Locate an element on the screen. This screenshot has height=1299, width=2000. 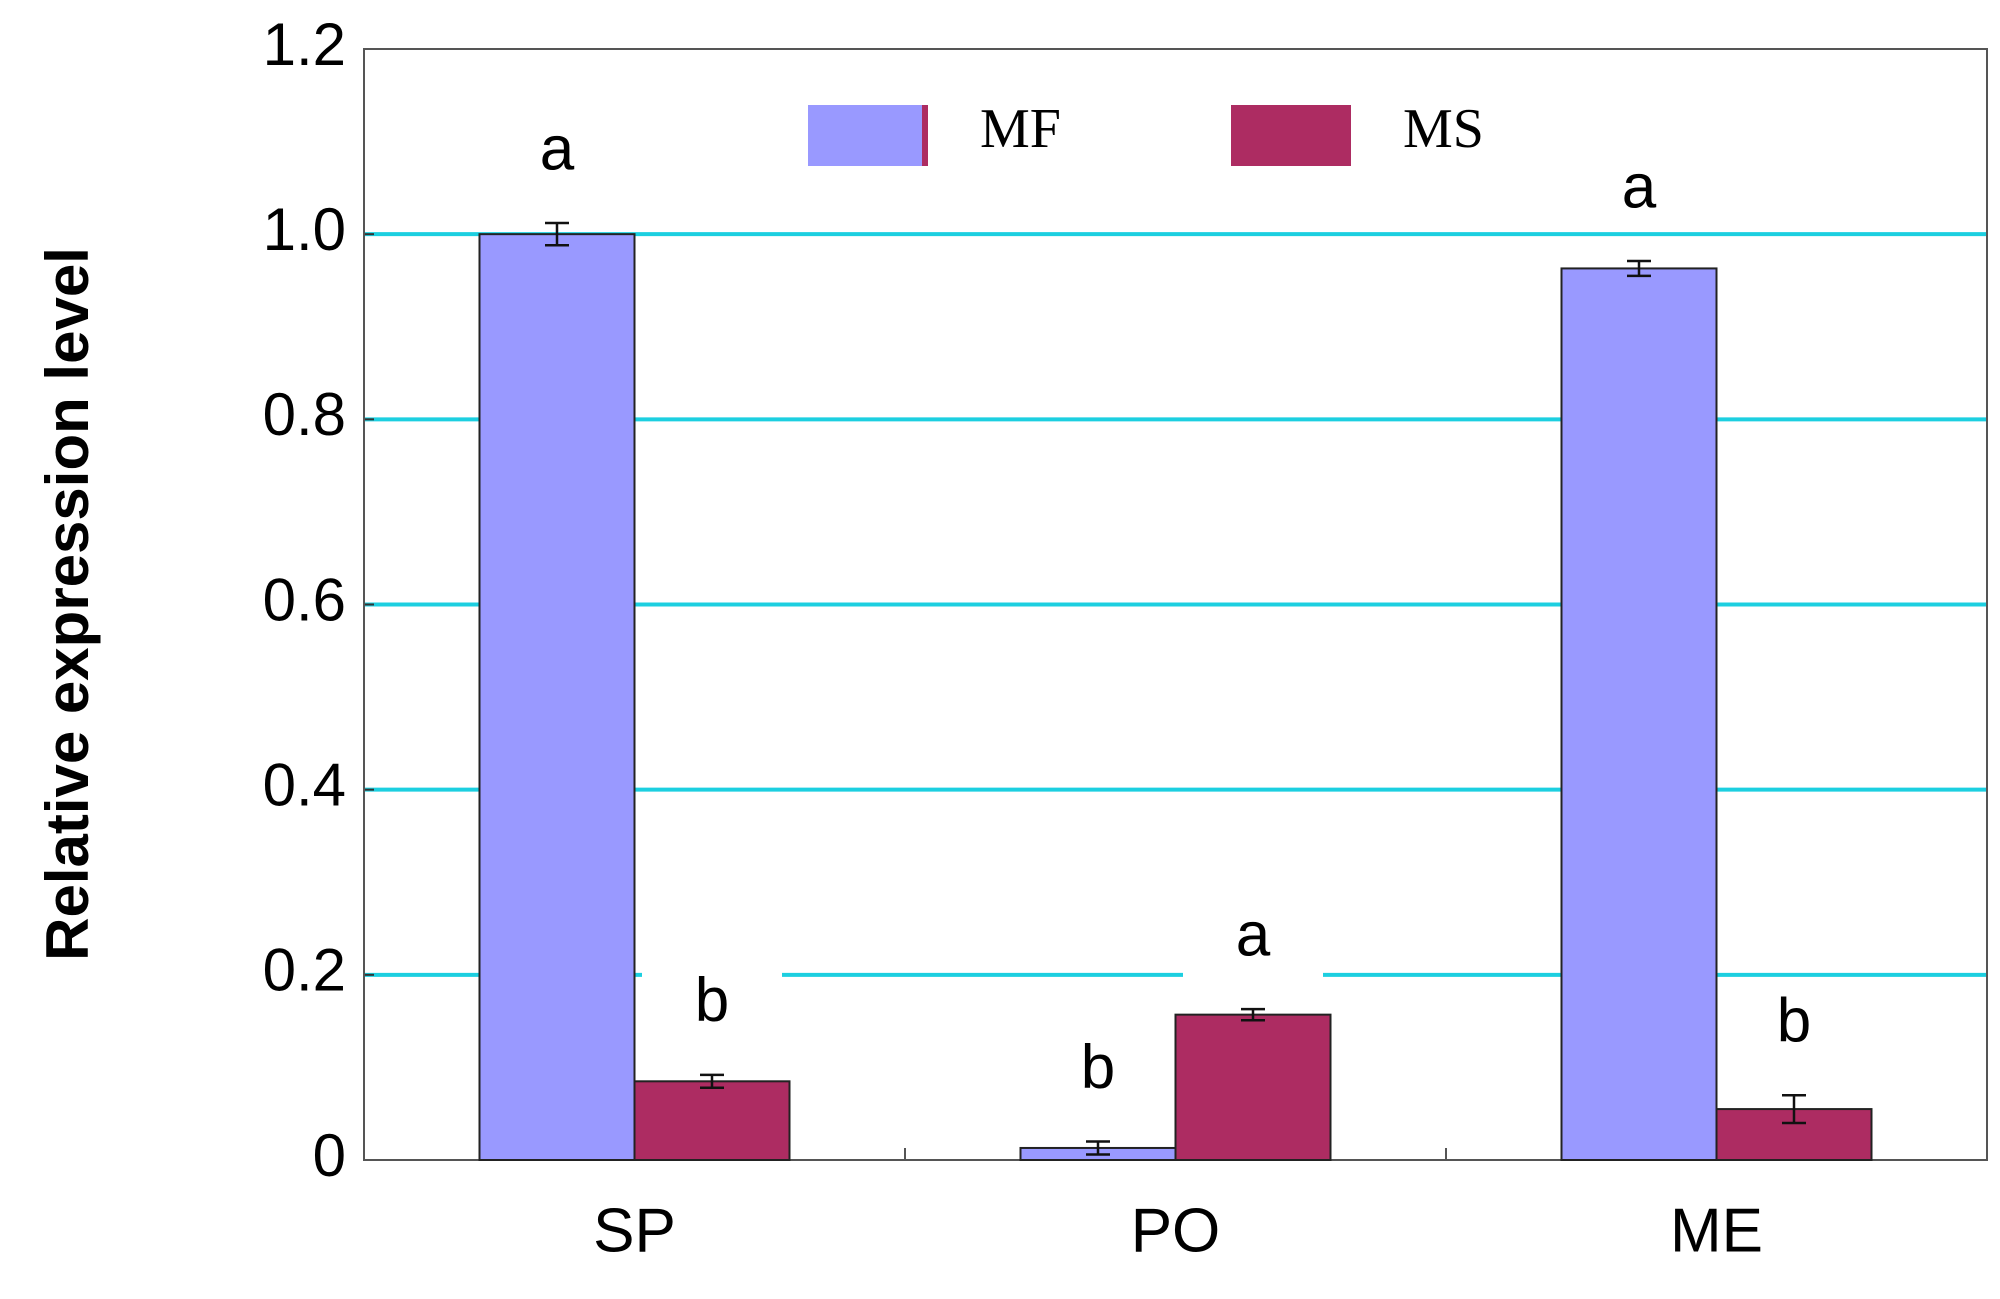
y-tick-label: 0.2 is located at coordinates (304, 970).